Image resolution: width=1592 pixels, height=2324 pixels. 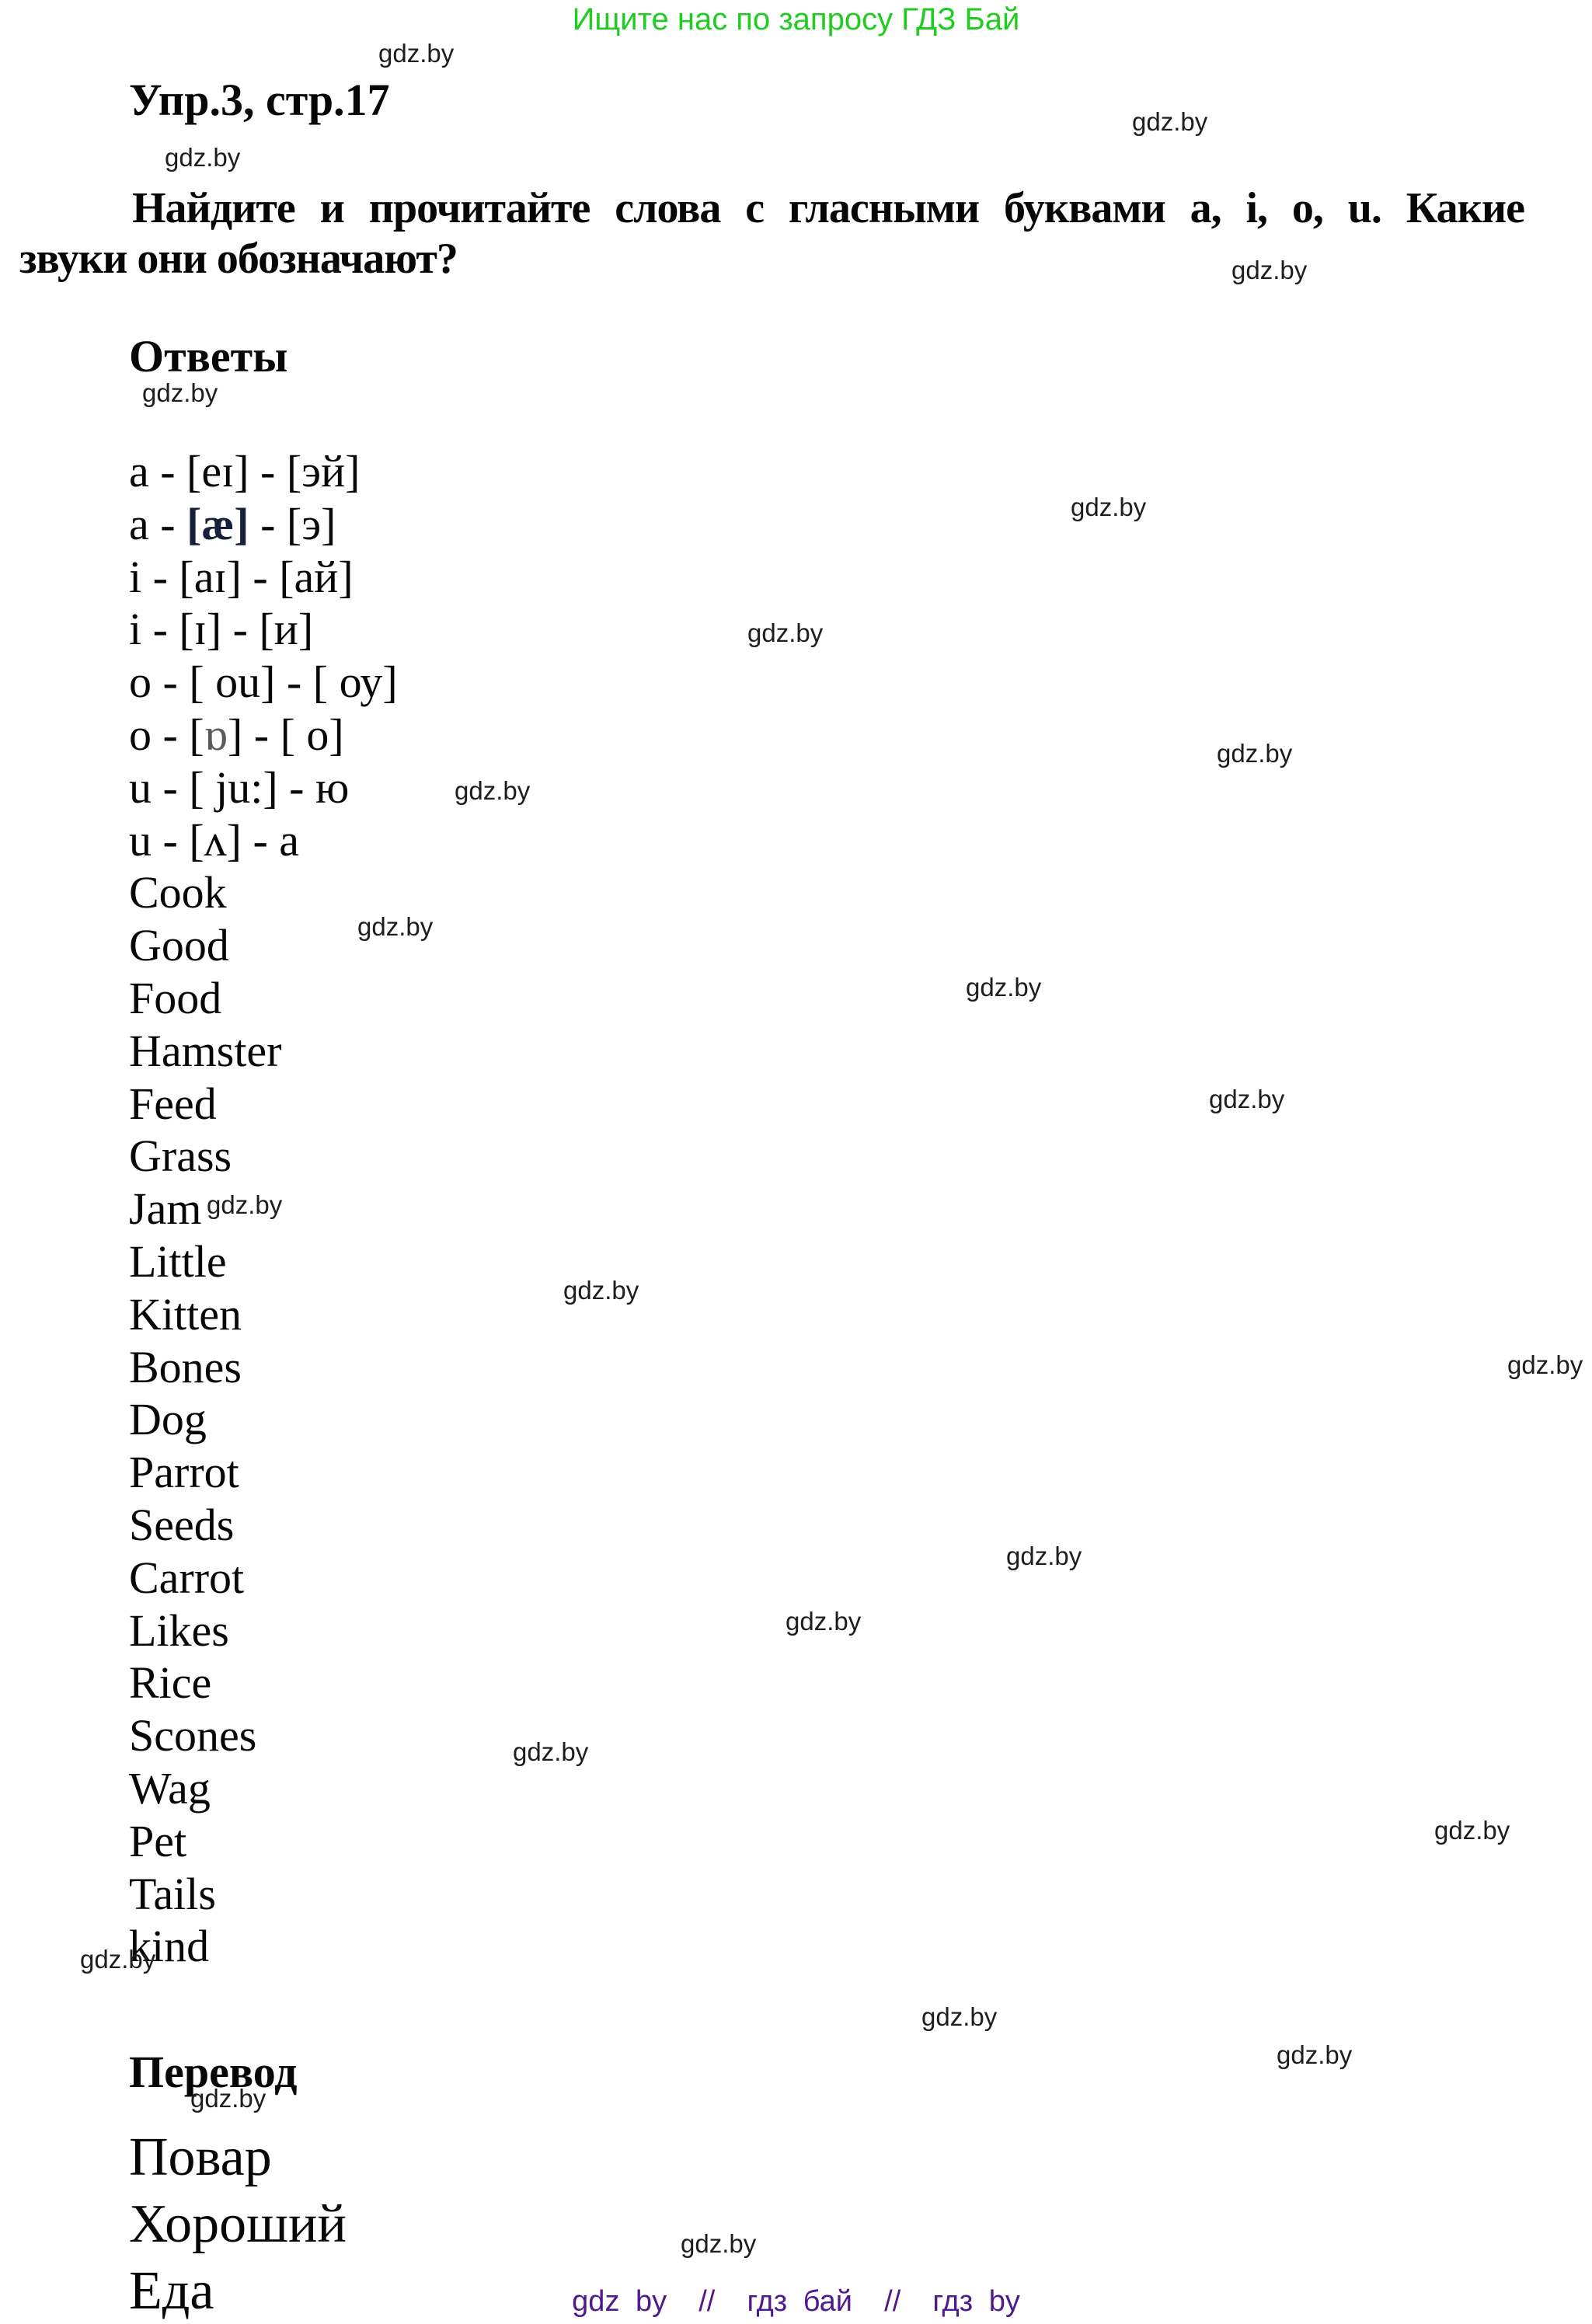 What do you see at coordinates (200, 2157) in the screenshot?
I see `translation-item: Повар` at bounding box center [200, 2157].